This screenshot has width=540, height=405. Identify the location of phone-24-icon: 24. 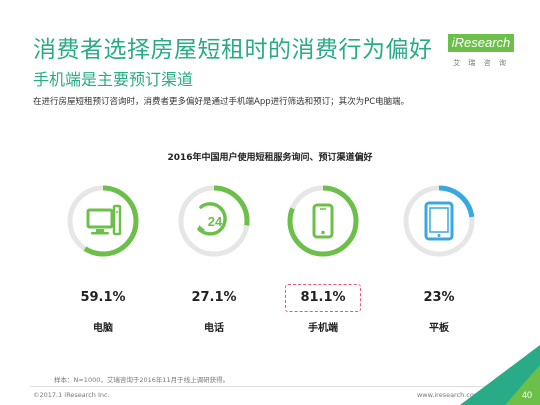
(214, 221).